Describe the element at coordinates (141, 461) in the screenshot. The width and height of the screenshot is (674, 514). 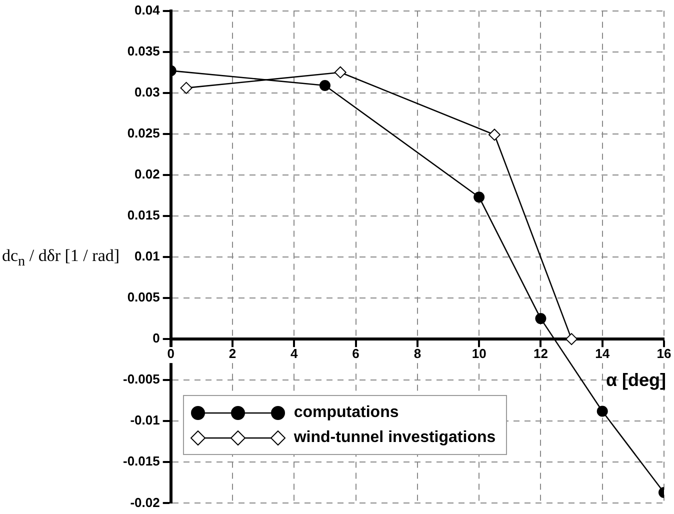
I see `y-tick-label: -0.015` at that location.